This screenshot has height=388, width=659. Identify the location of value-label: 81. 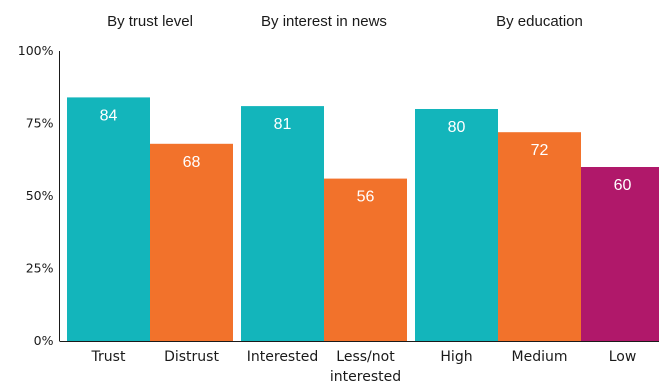
(283, 124).